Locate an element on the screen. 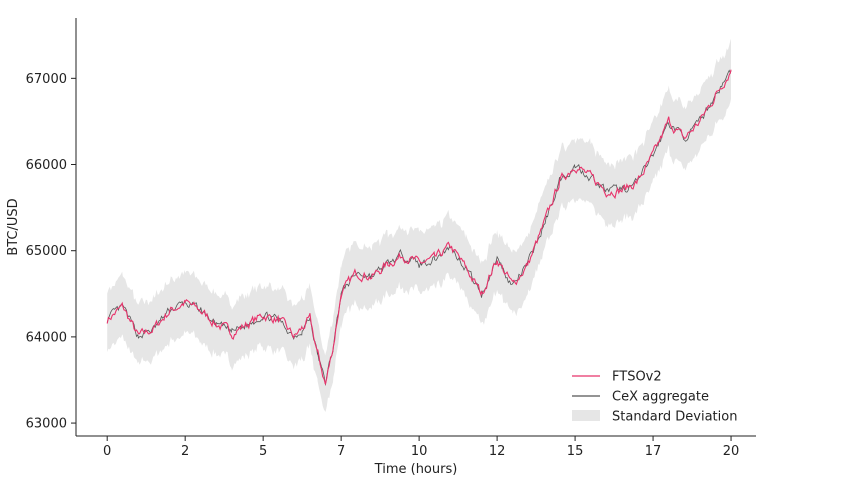 The height and width of the screenshot is (486, 860). x-tick-label: 10 is located at coordinates (419, 451).